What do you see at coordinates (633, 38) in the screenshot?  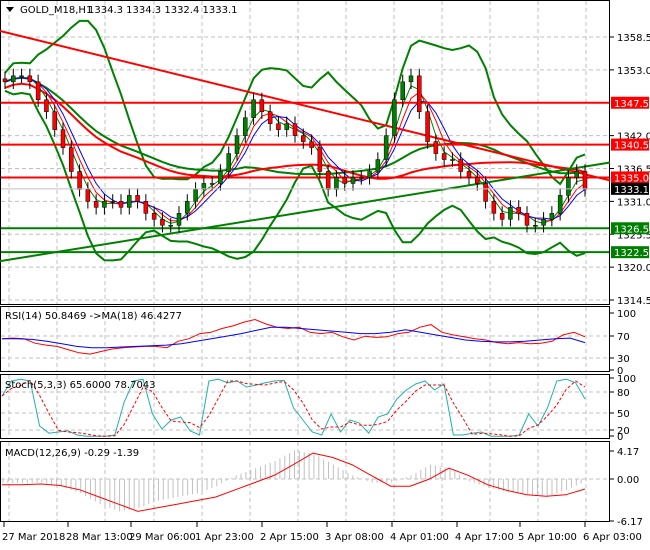 I see `price-tick-label: 1358.5` at bounding box center [633, 38].